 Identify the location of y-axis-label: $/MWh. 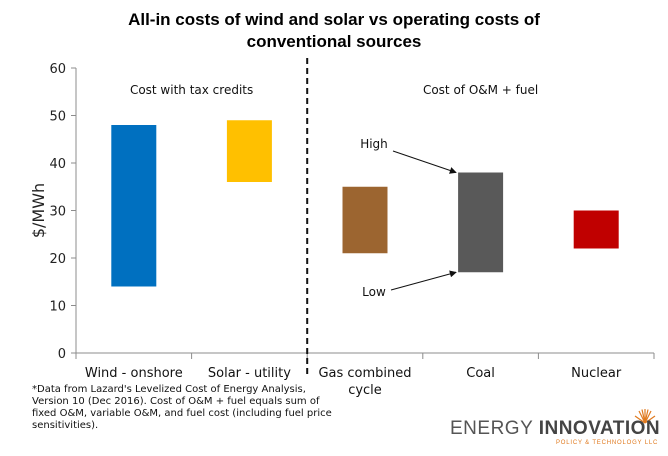
(38, 210).